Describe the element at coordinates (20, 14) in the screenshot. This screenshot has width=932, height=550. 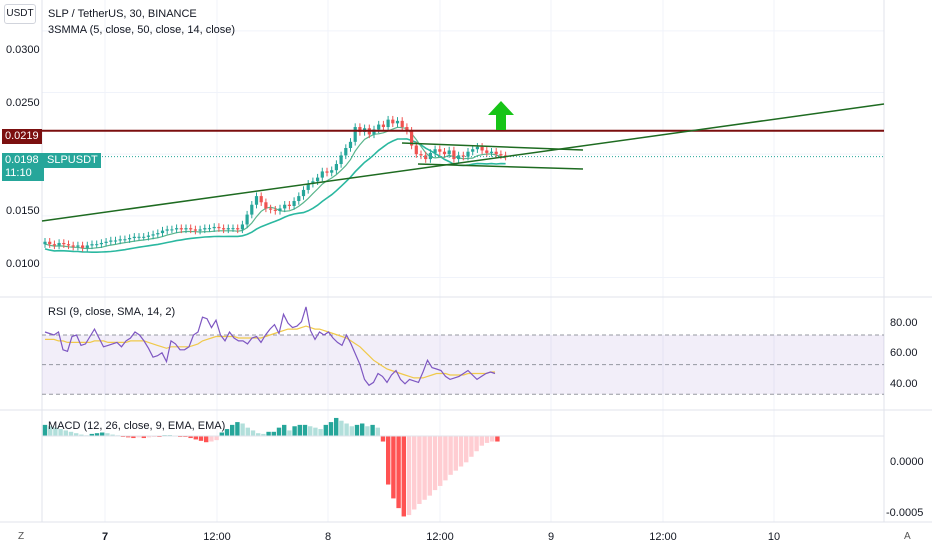
I see `currency-button: USDT` at that location.